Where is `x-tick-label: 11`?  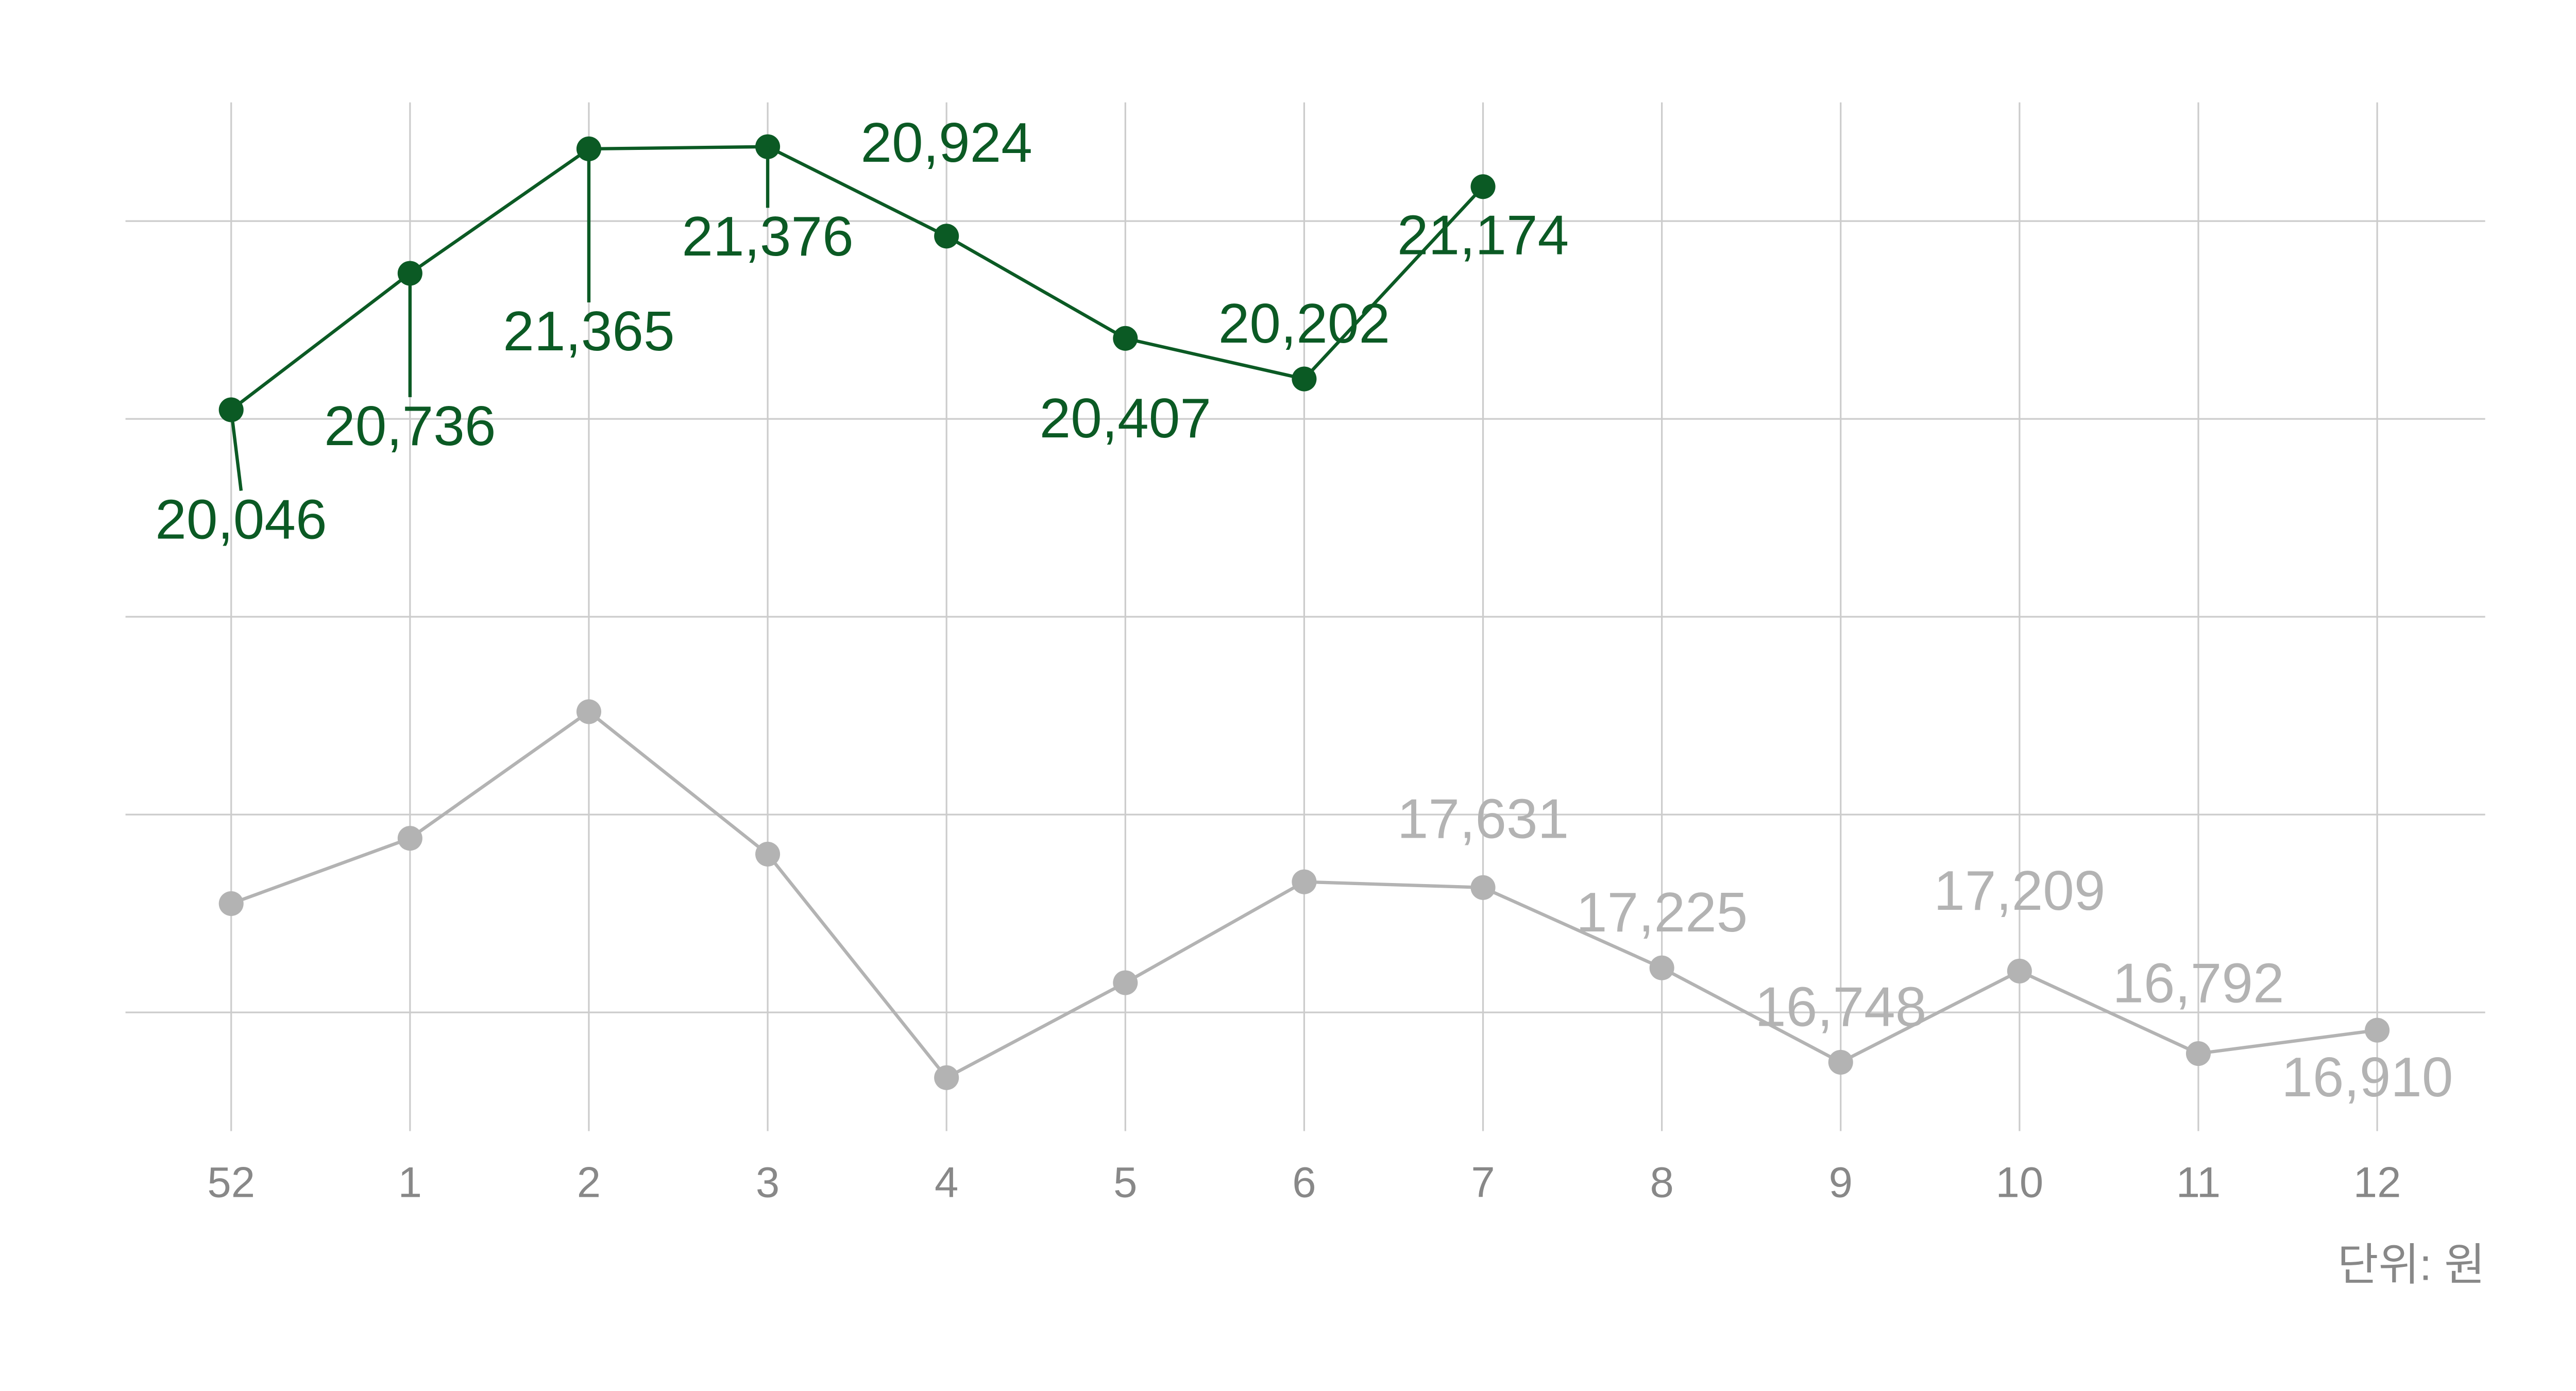
x-tick-label: 11 is located at coordinates (2198, 1182).